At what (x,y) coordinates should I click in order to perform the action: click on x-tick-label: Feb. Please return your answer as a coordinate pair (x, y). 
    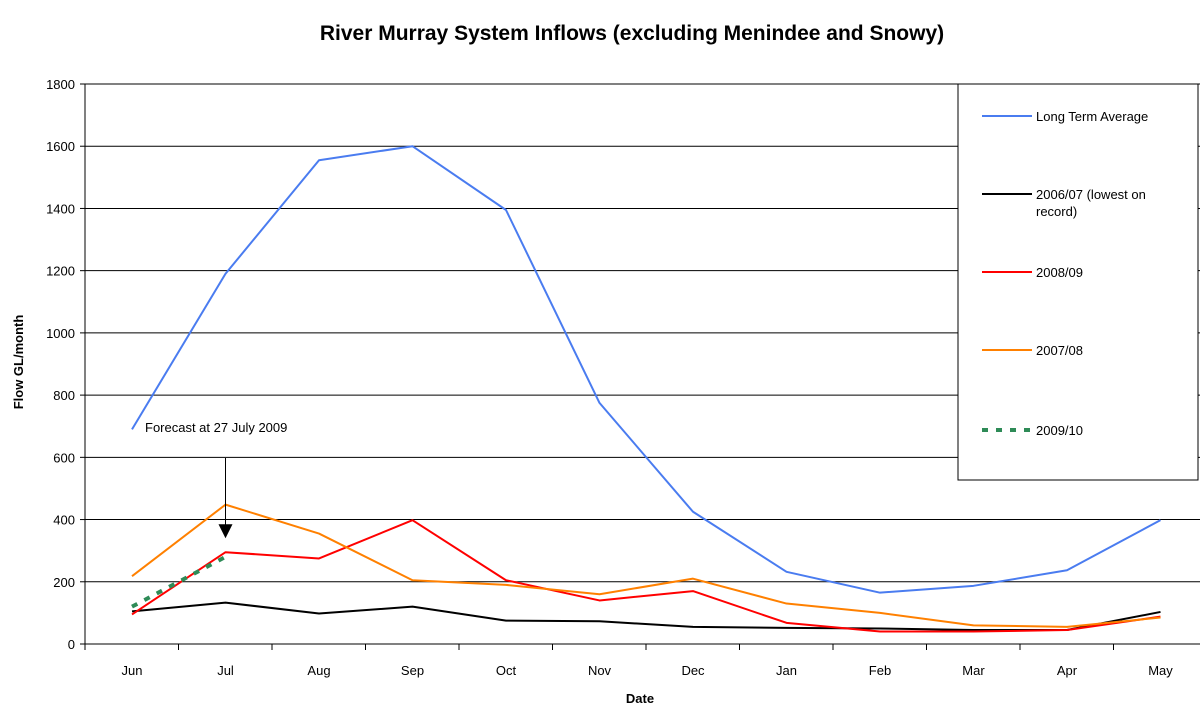
    Looking at the image, I should click on (880, 670).